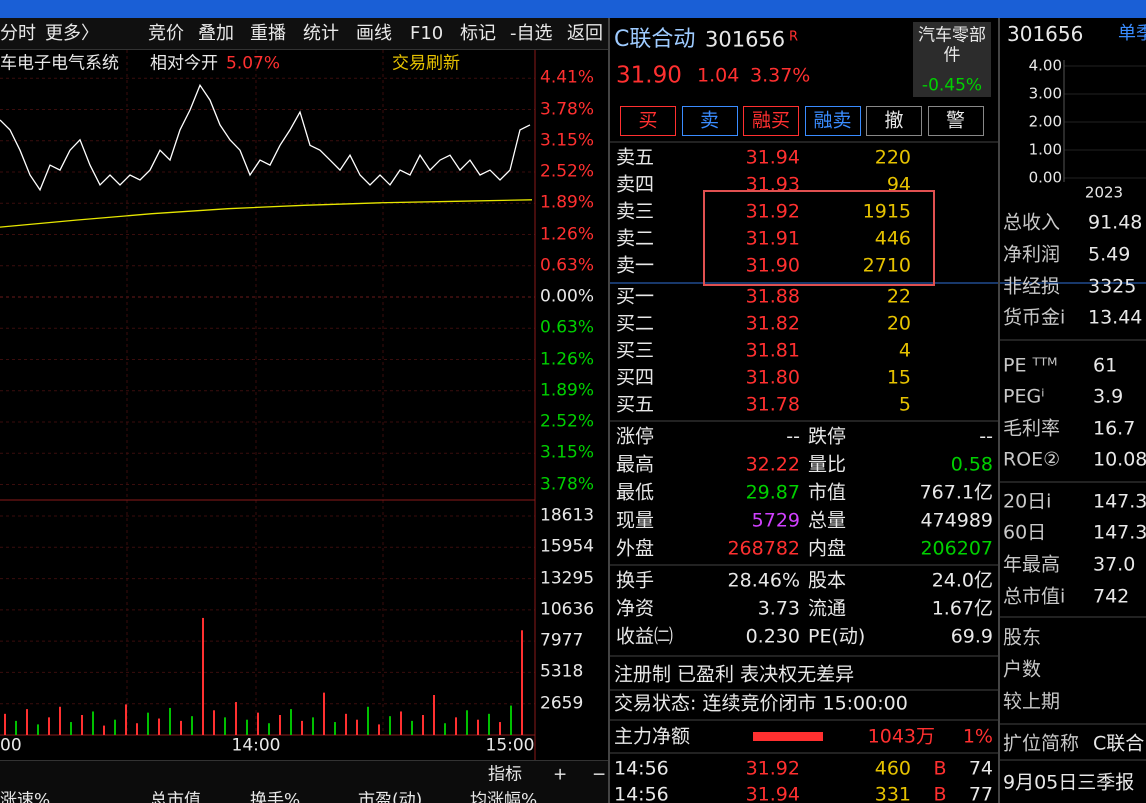 The height and width of the screenshot is (803, 1146). I want to click on book-price: 31.92, so click(772, 211).